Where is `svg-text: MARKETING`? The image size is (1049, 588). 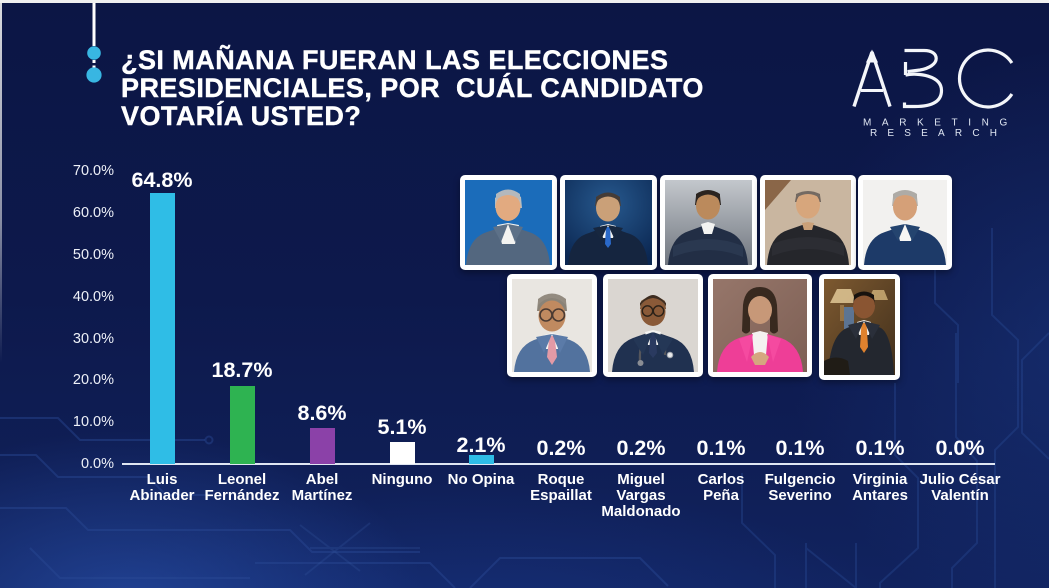 svg-text: MARKETING is located at coordinates (940, 123).